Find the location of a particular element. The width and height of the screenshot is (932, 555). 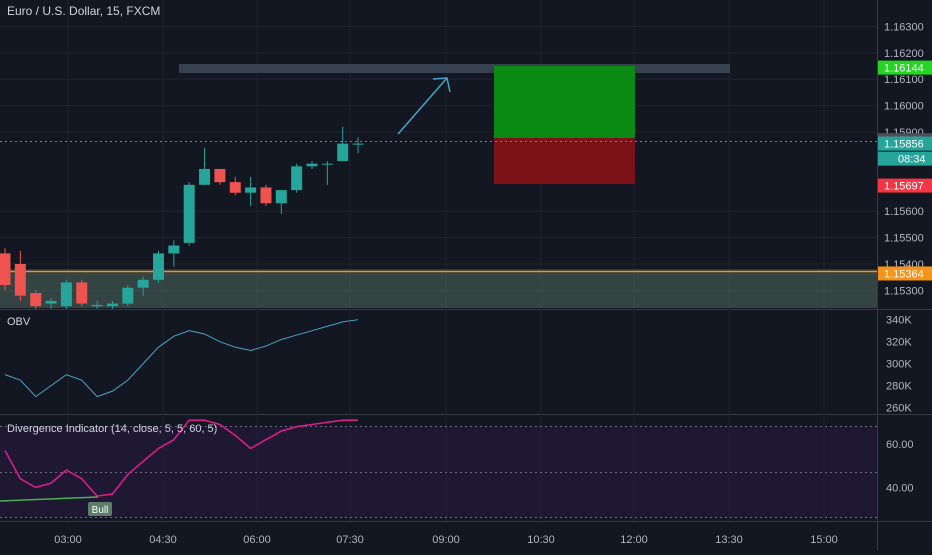

bull-marker: Bull is located at coordinates (100, 509).